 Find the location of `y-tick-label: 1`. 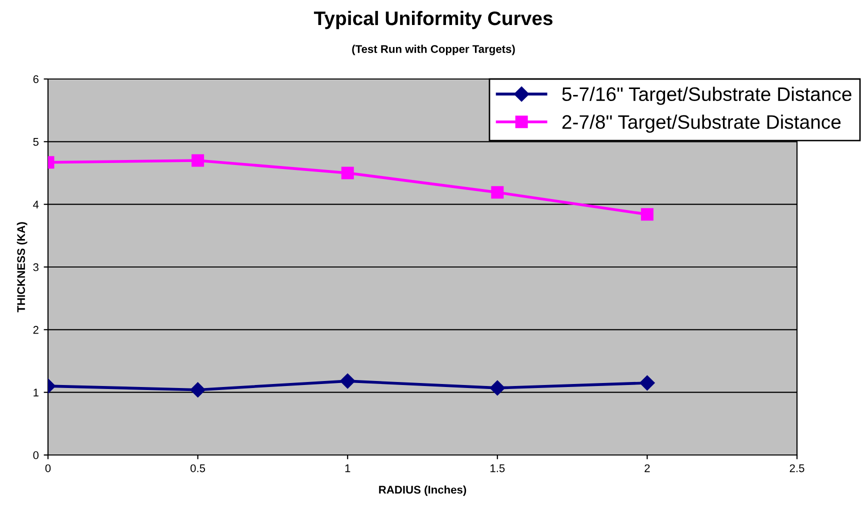

y-tick-label: 1 is located at coordinates (36, 392).